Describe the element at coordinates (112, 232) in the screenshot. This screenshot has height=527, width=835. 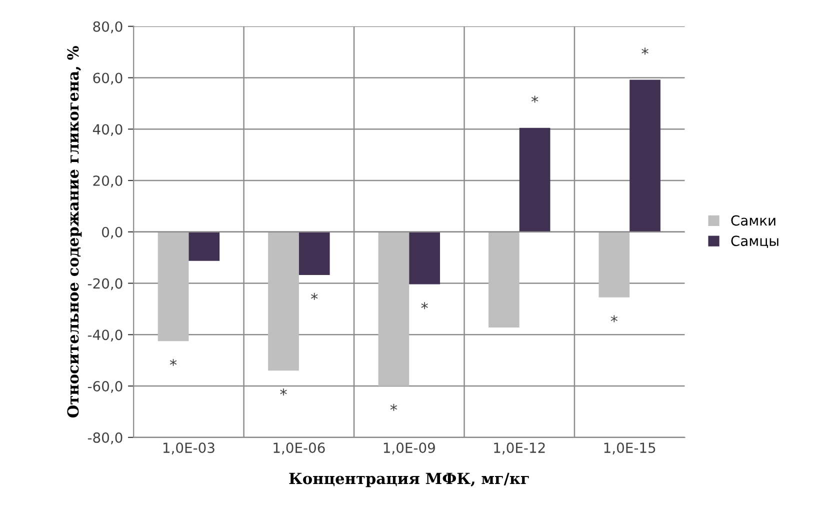
I see `y-tick-label: 0,0` at that location.